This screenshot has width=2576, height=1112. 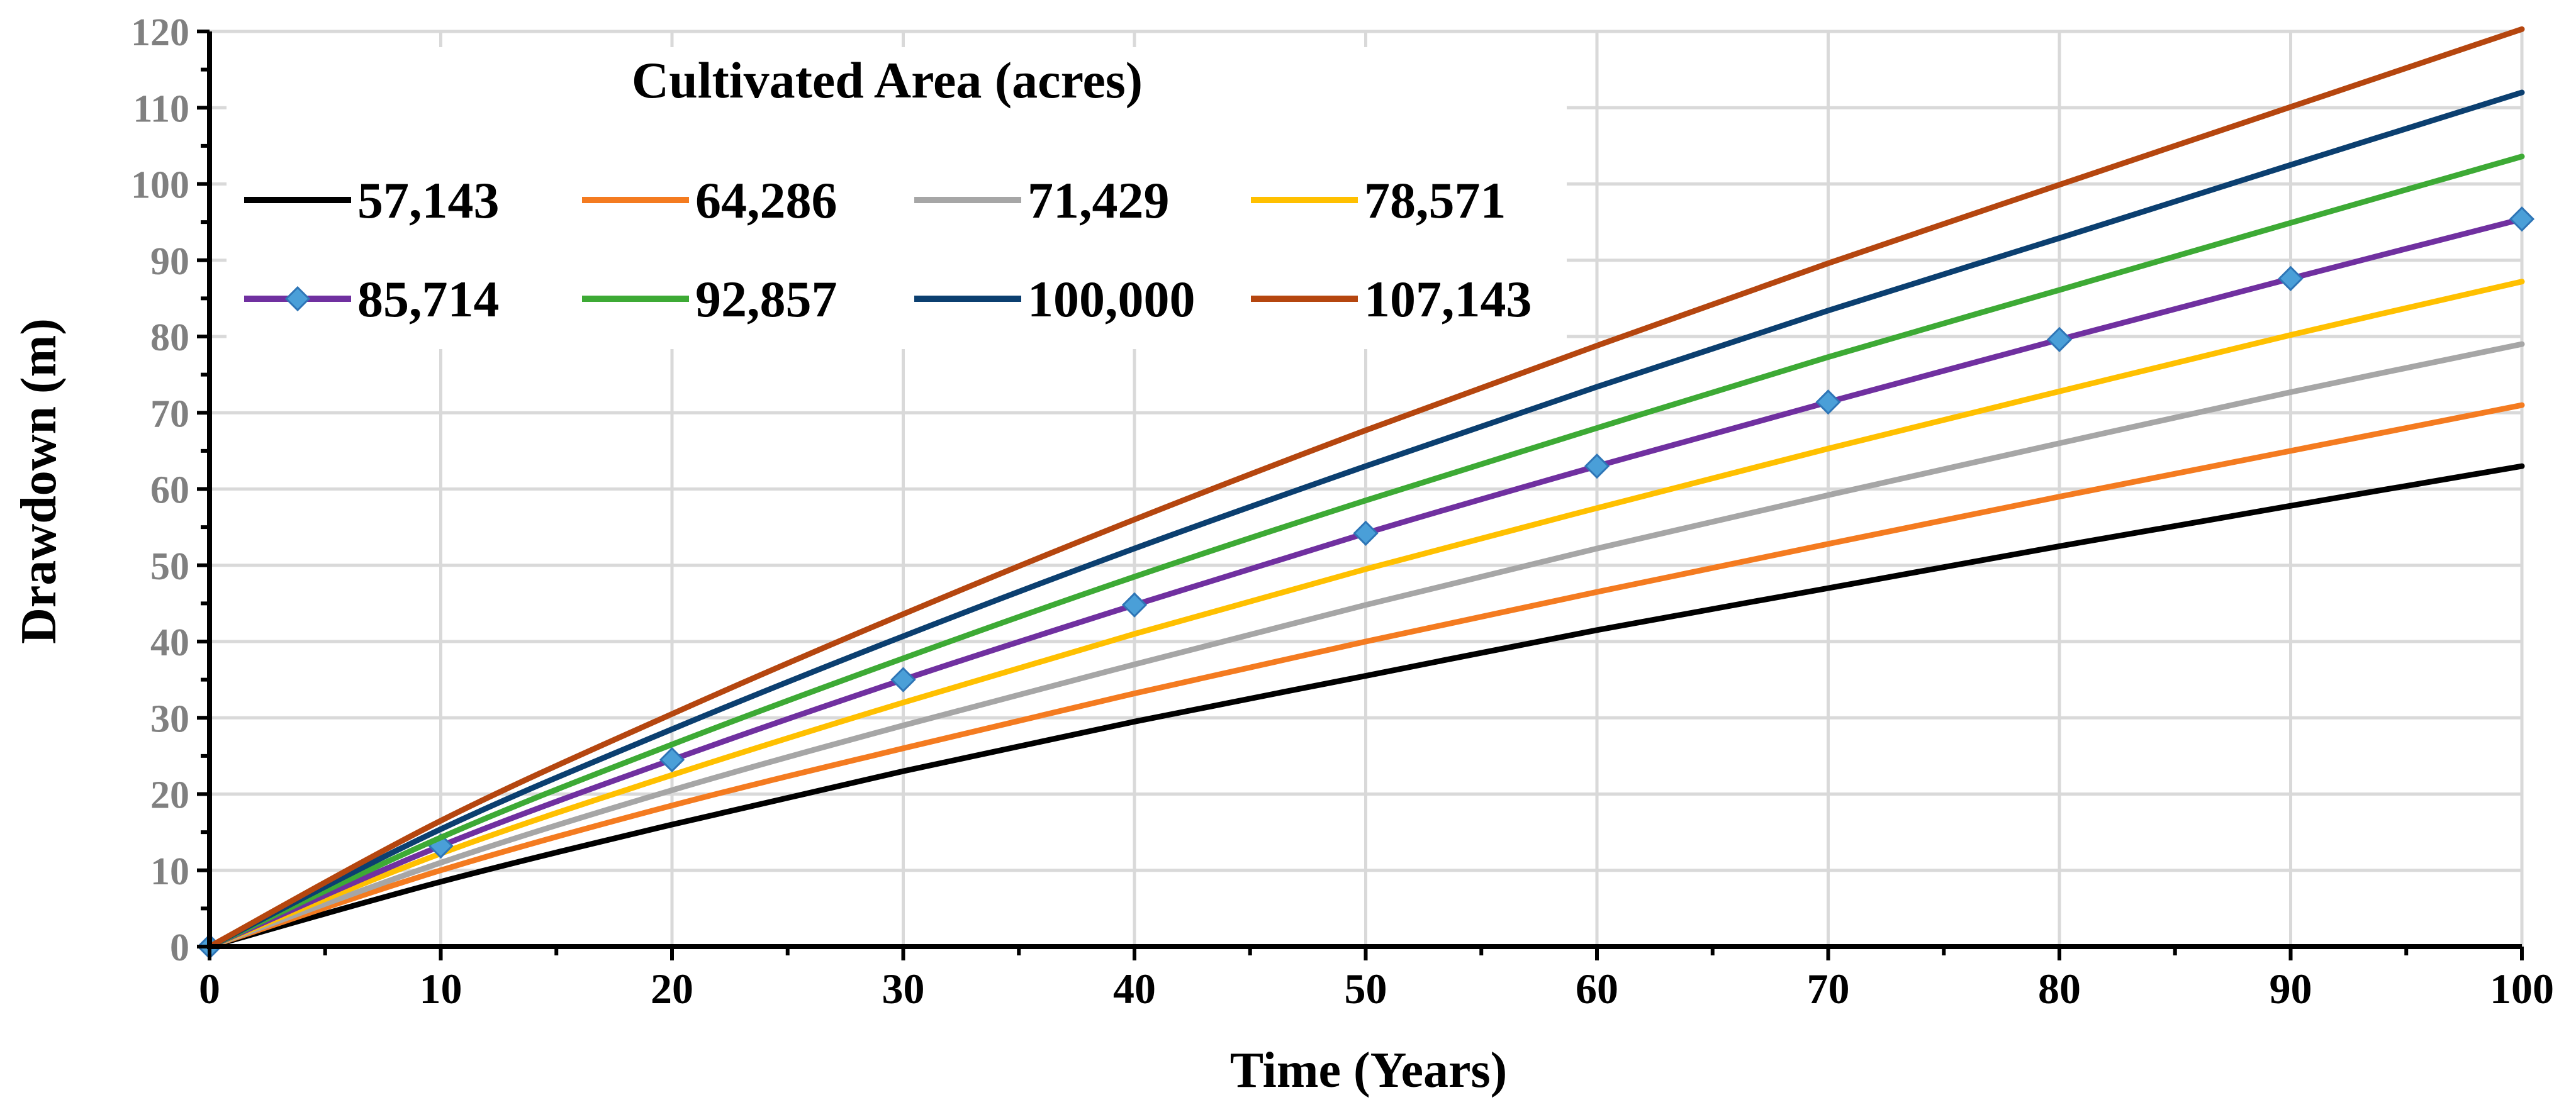 I want to click on legend-label-4: 85,714, so click(x=428, y=299).